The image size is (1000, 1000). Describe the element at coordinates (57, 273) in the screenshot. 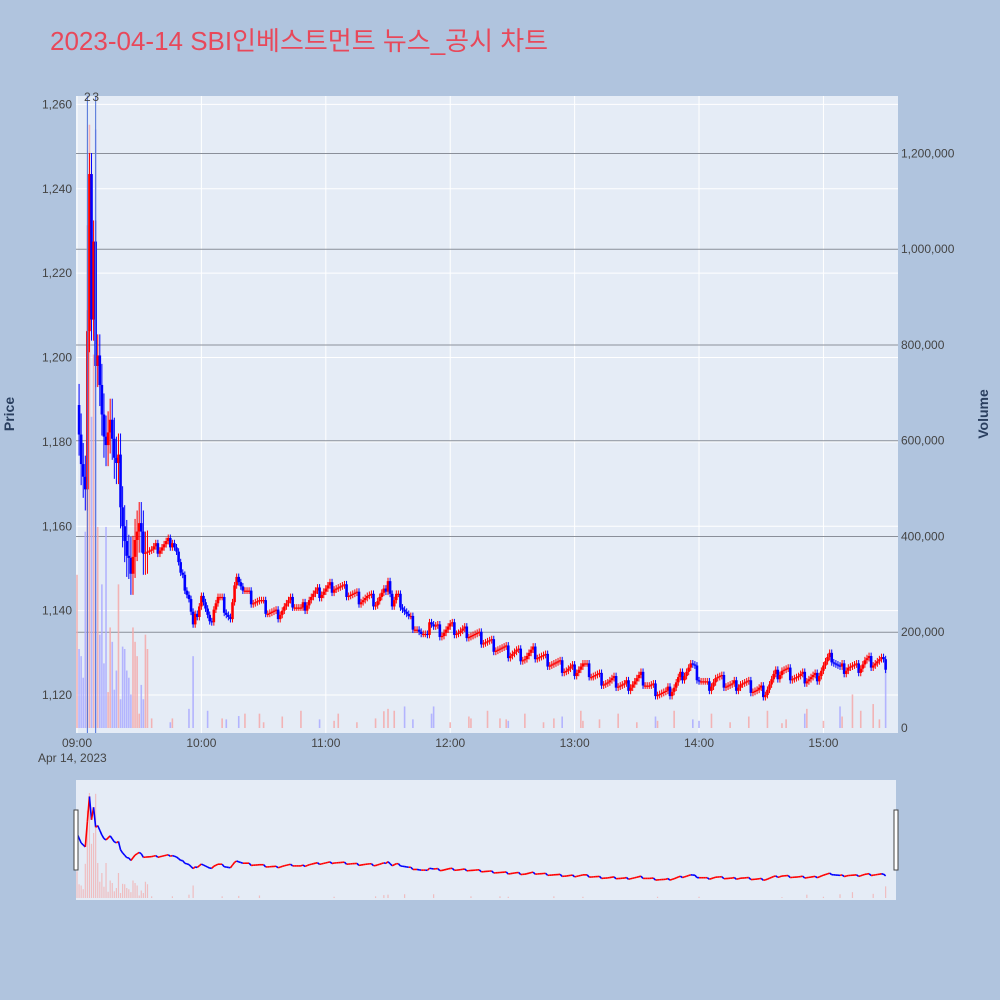

I see `y-tick-label-5: 1,220` at that location.